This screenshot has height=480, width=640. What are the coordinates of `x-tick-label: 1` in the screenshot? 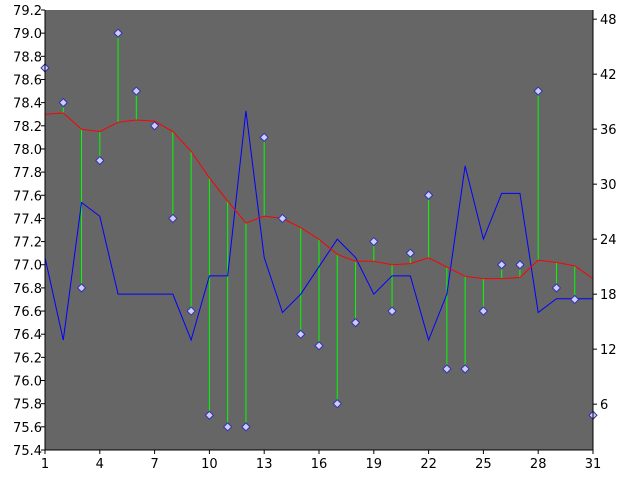 It's located at (45, 464).